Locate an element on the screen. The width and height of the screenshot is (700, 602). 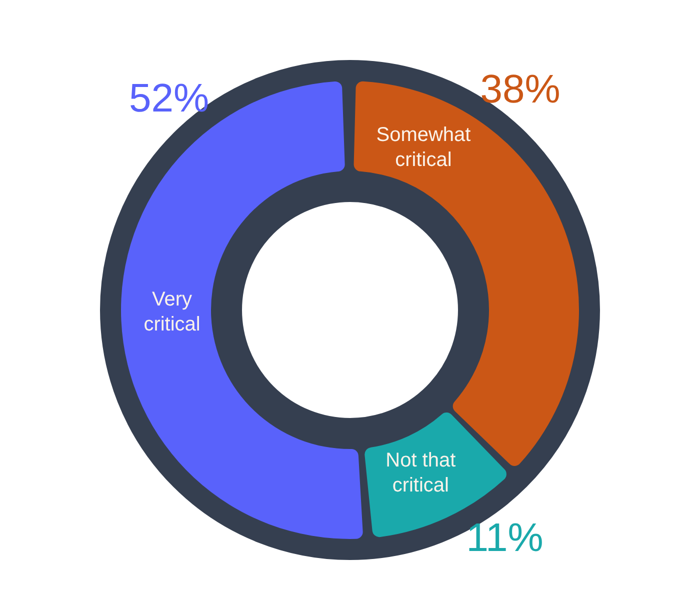
slice-label: Very critical is located at coordinates (172, 312).